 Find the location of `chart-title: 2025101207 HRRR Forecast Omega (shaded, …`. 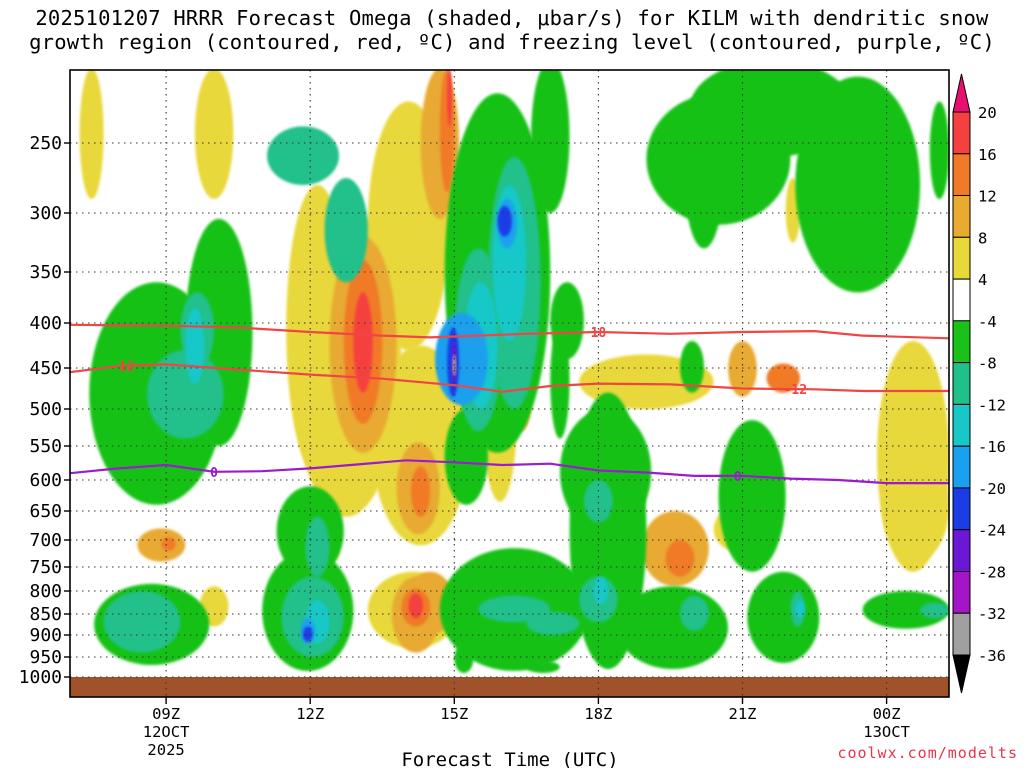

chart-title: 2025101207 HRRR Forecast Omega (shaded, … is located at coordinates (512, 30).